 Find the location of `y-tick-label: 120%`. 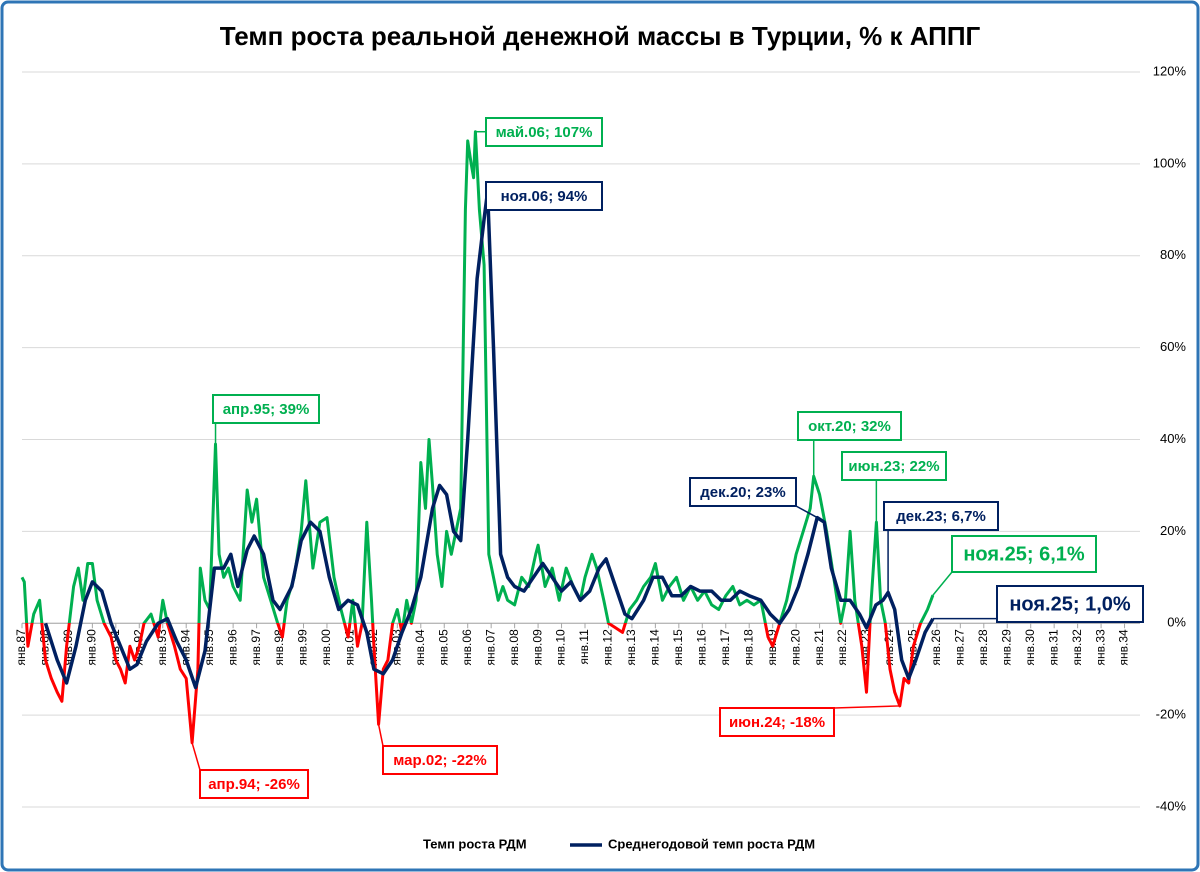

y-tick-label: 120% is located at coordinates (1170, 70).